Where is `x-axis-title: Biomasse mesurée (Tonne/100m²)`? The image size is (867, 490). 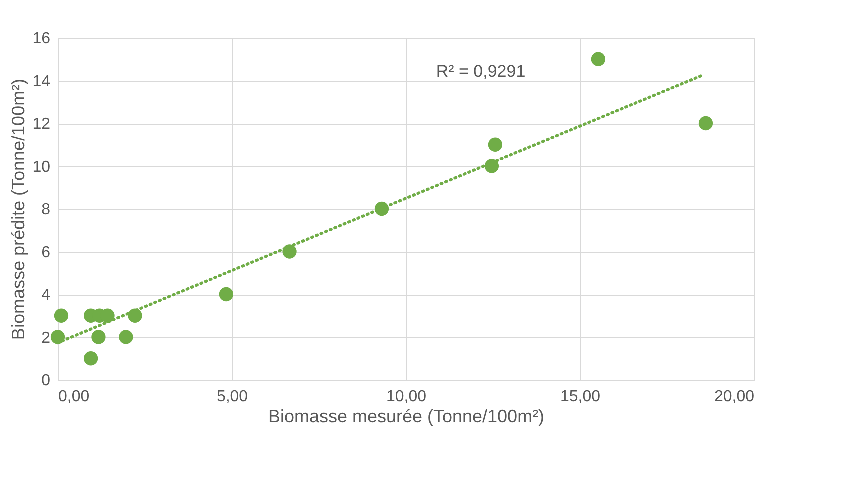
x-axis-title: Biomasse mesurée (Tonne/100m²) is located at coordinates (406, 416).